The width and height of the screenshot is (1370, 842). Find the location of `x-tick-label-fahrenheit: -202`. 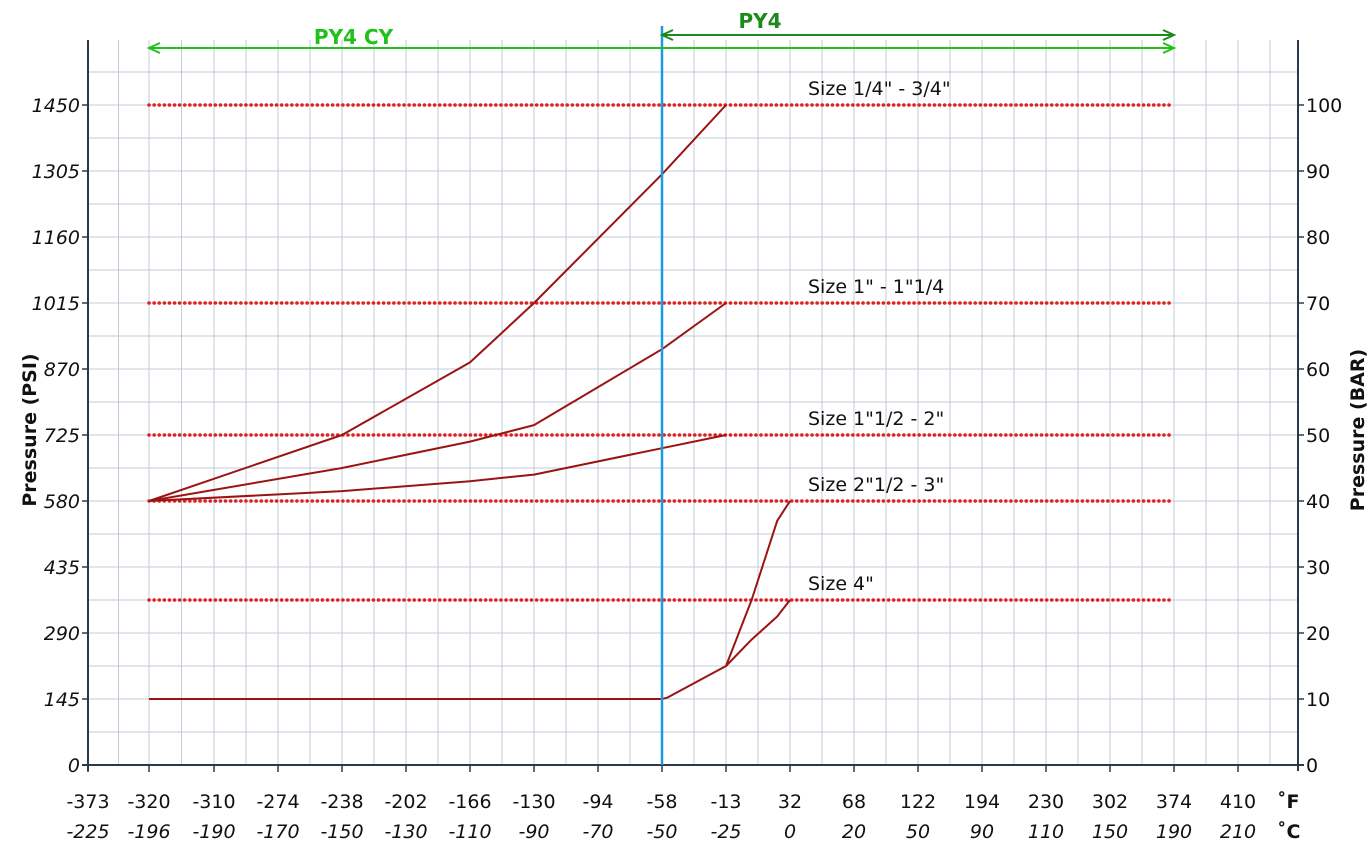

x-tick-label-fahrenheit: -202 is located at coordinates (405, 802).